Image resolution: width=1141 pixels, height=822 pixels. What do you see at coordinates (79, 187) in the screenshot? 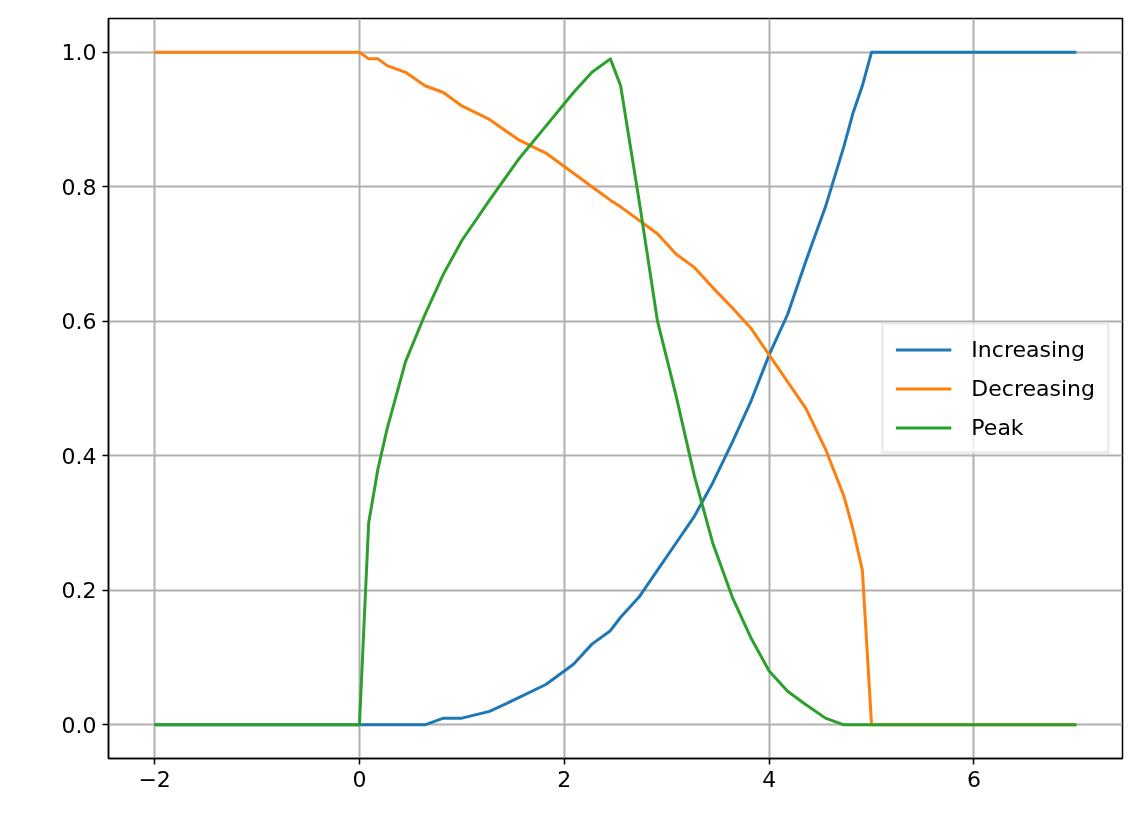
I see `y-tick-label: 0.8` at bounding box center [79, 187].